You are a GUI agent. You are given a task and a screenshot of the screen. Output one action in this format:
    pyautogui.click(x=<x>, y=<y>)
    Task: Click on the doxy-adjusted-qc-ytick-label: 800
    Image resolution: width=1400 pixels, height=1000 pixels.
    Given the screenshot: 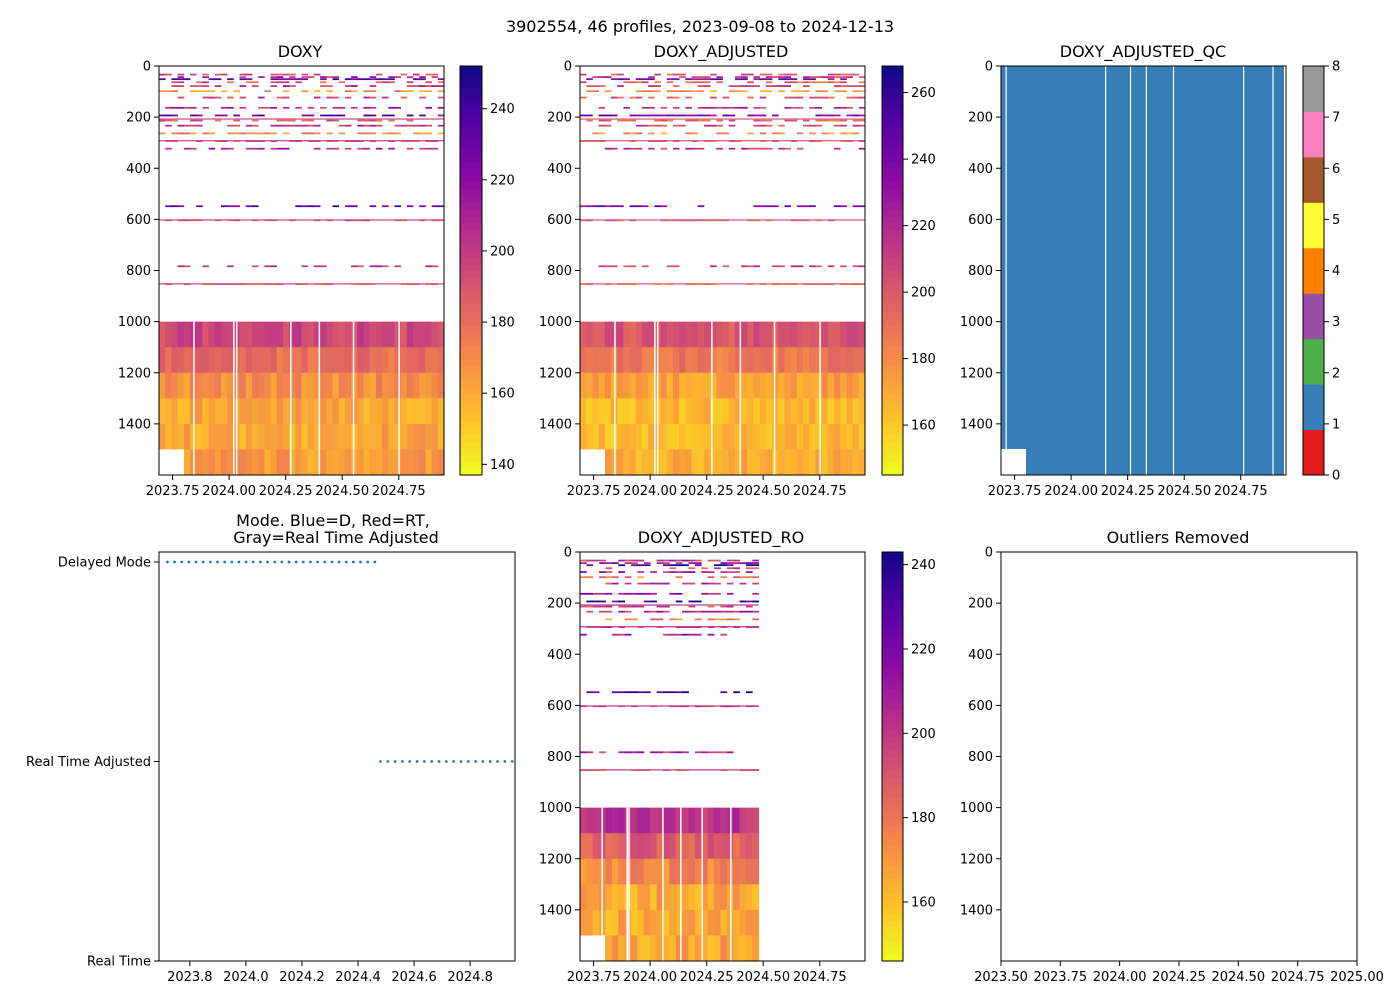 What is the action you would take?
    pyautogui.click(x=980, y=271)
    